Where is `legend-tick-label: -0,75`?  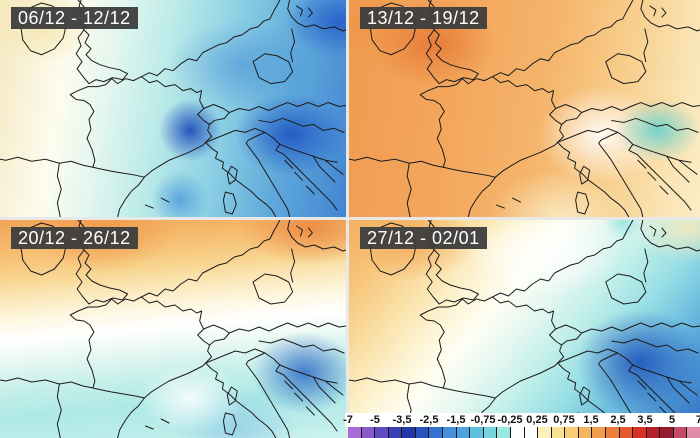
legend-tick-label: -0,75 is located at coordinates (483, 420).